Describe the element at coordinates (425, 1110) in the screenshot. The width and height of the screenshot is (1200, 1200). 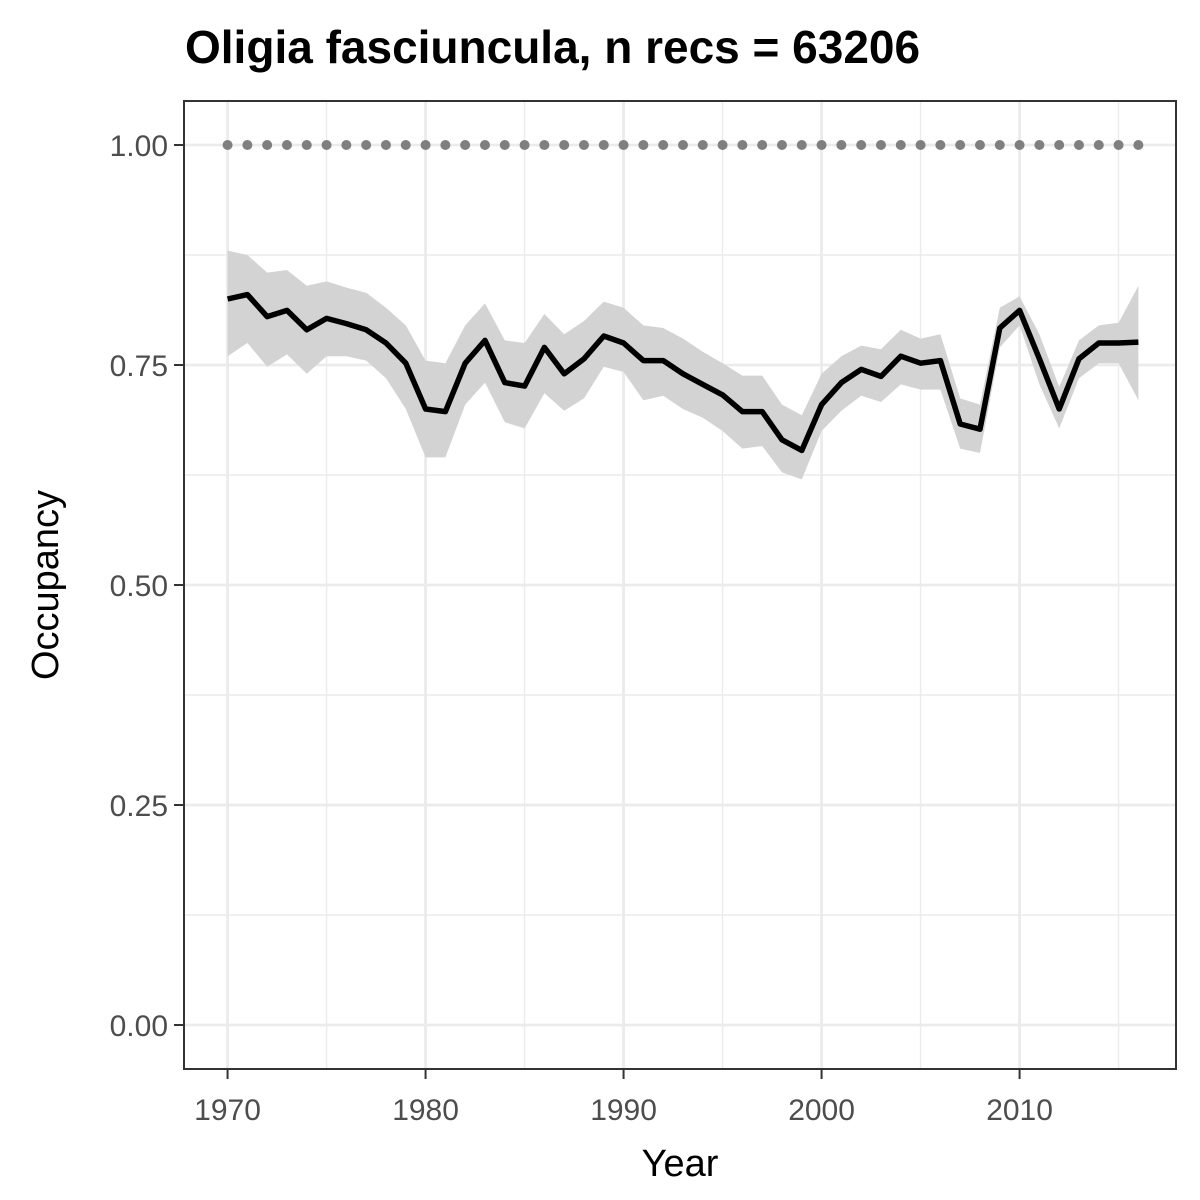
I see `x-tick-label: 1980` at that location.